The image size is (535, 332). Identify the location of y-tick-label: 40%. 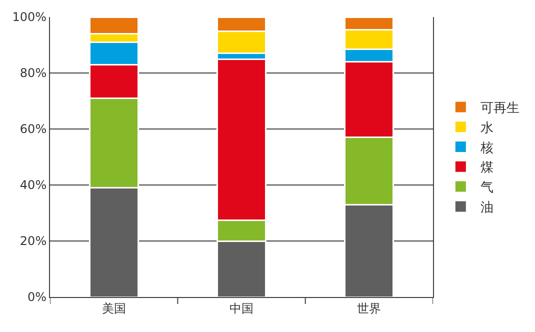
(33, 185).